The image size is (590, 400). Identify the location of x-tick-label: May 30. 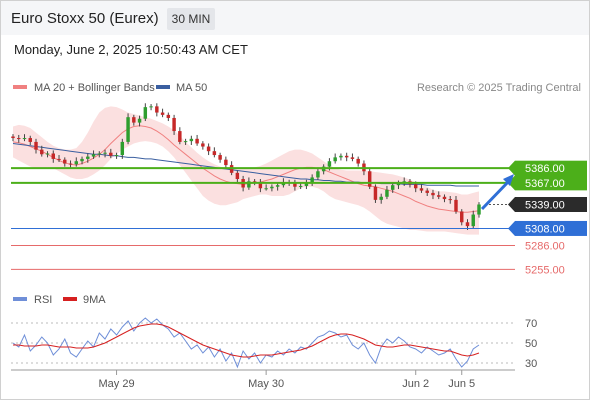
(266, 384).